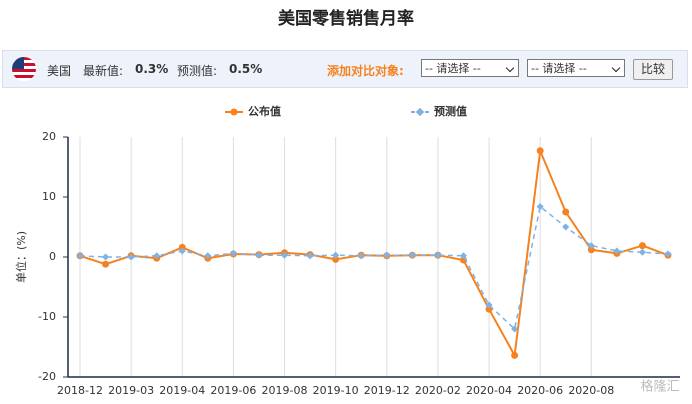 This screenshot has height=404, width=692. I want to click on x-tick-label: 2019-04, so click(182, 390).